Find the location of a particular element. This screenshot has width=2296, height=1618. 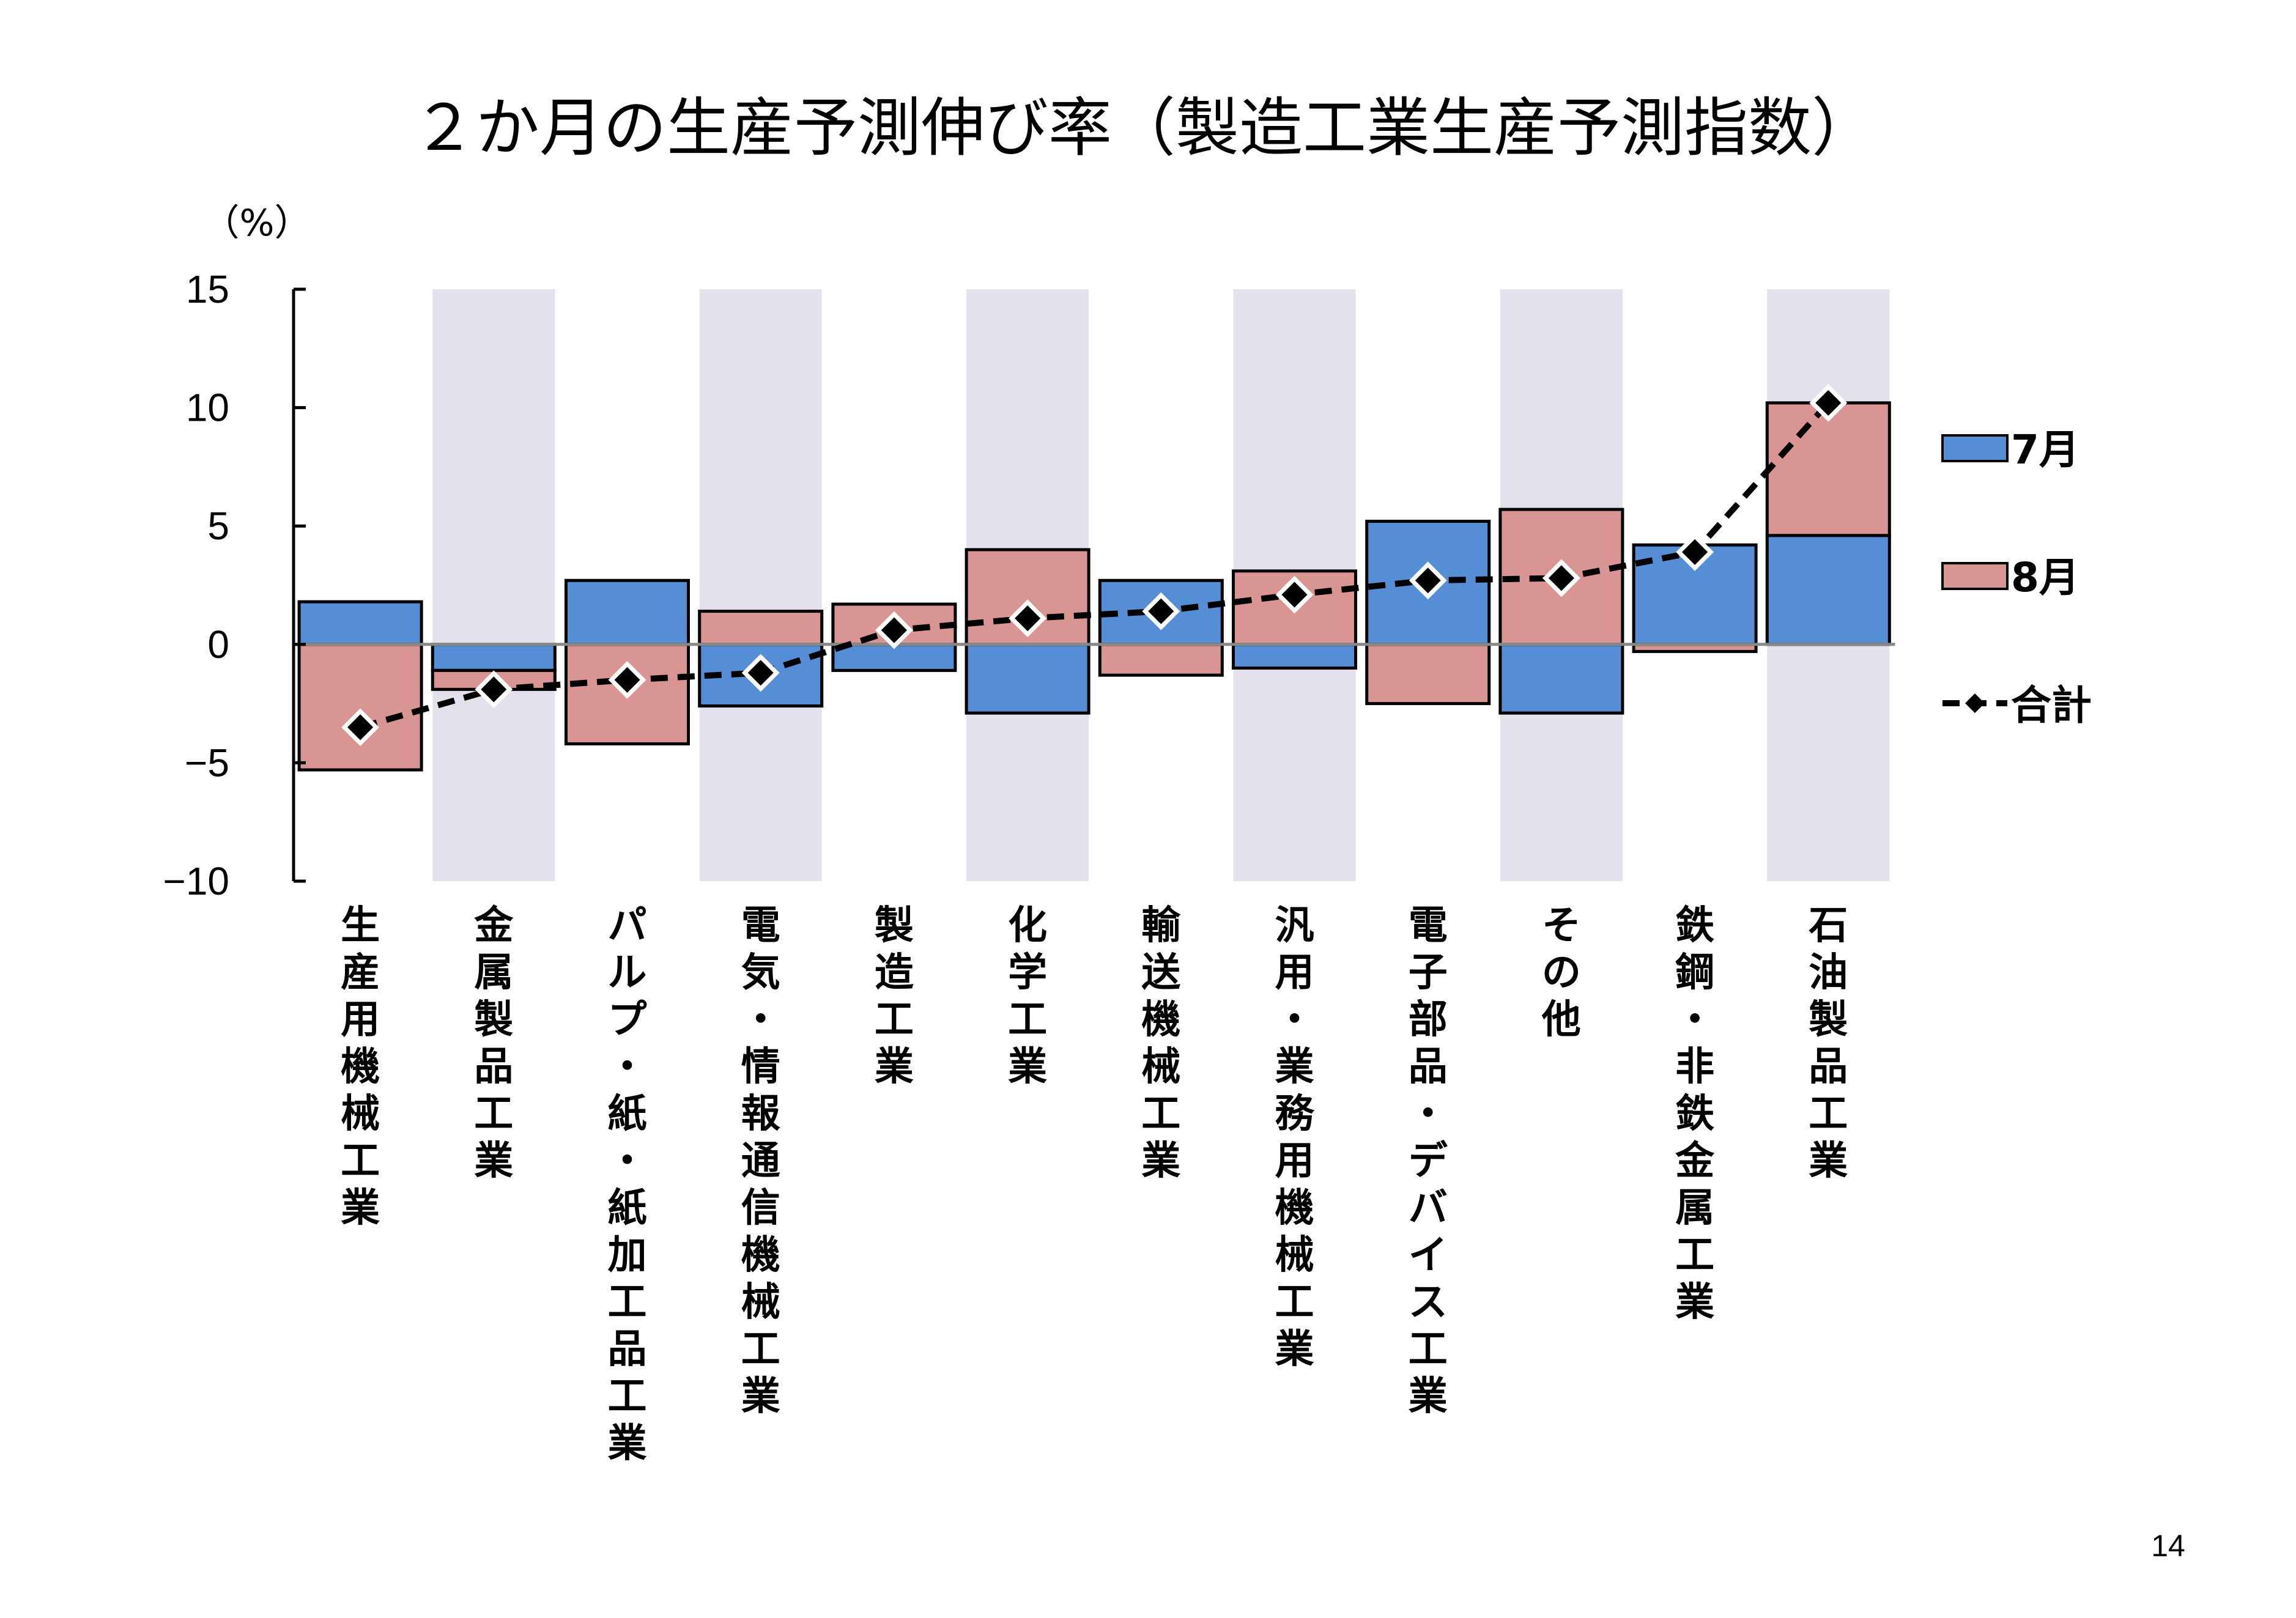

y-tick-label: −10 is located at coordinates (196, 881).